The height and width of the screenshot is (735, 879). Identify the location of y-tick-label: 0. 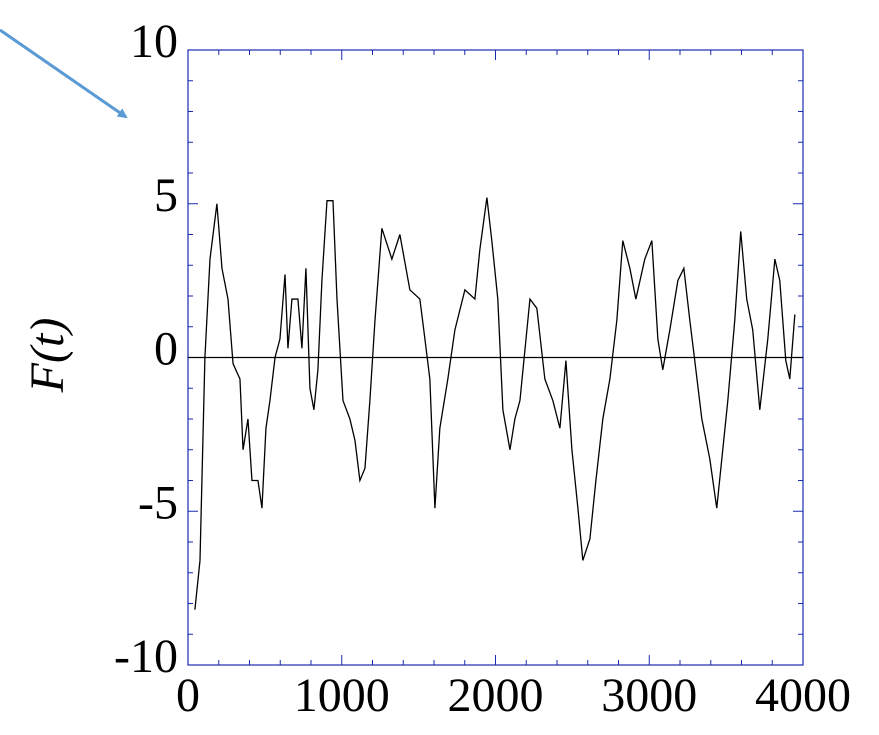
(166, 349).